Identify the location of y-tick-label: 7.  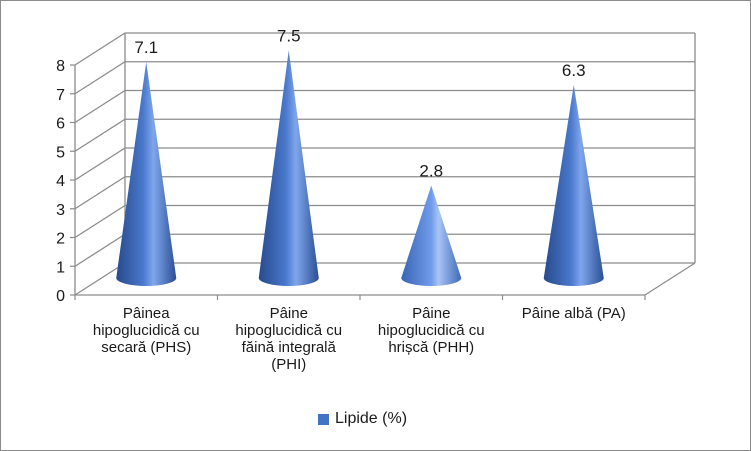
(60, 95).